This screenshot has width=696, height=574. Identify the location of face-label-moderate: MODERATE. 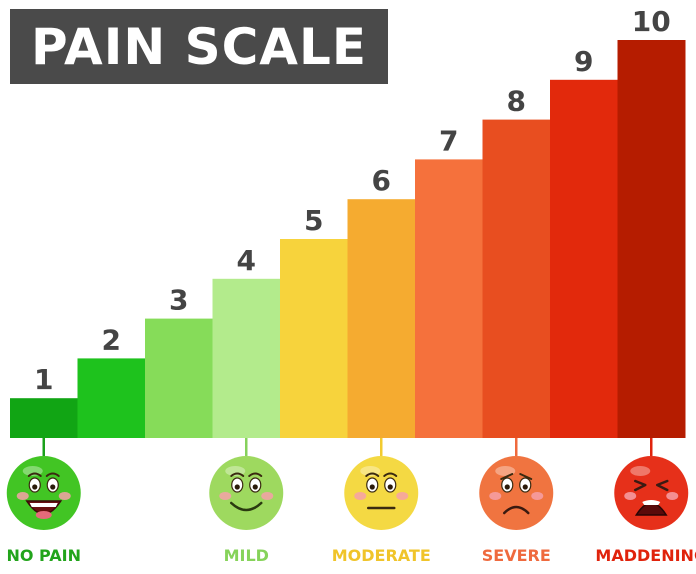
(381, 555).